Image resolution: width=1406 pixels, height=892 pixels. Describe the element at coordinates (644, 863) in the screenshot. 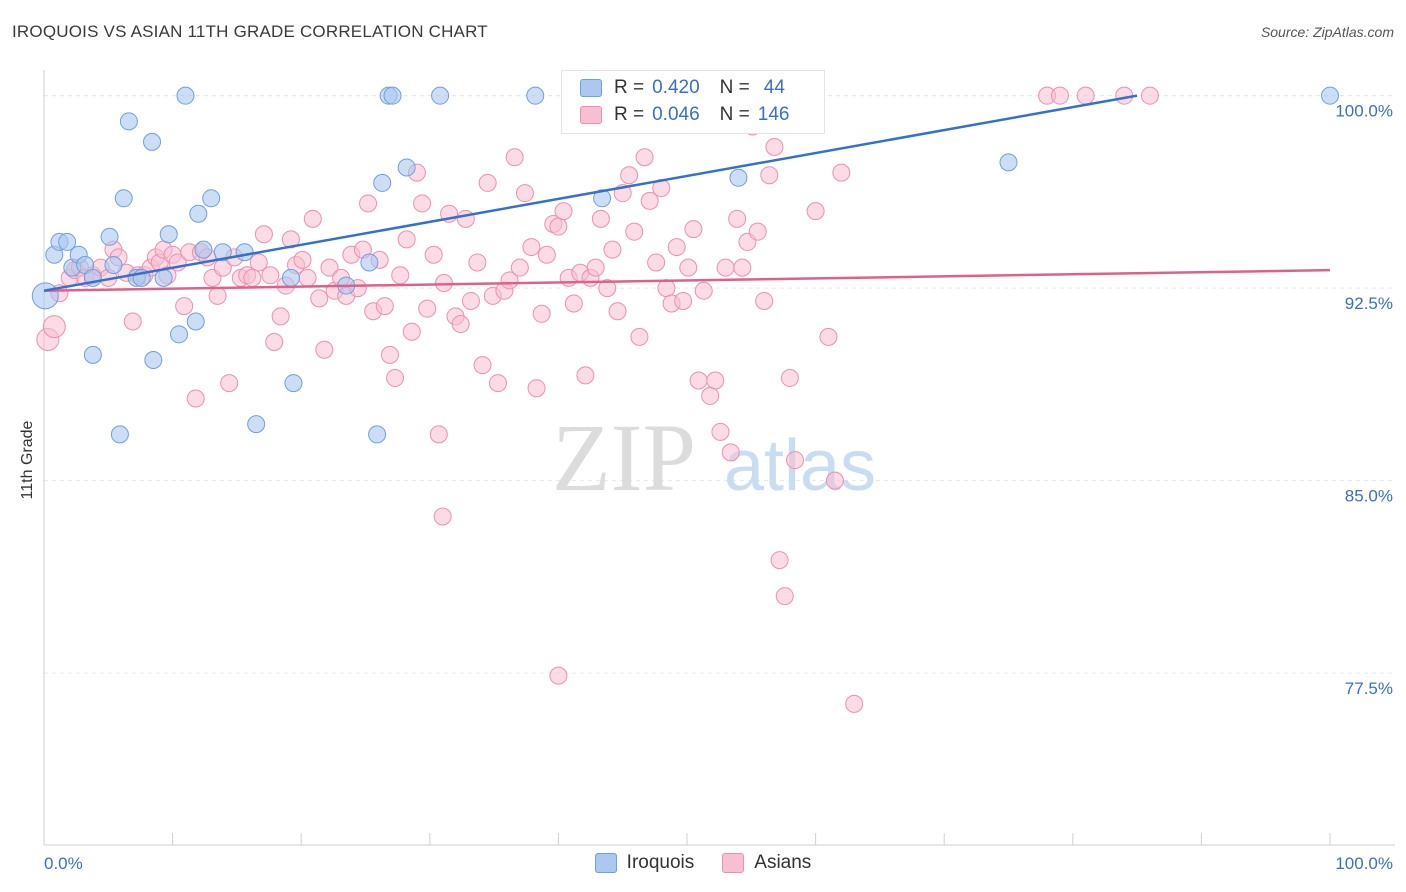

I see `bottom-legend-iroquois: Iroquois` at that location.